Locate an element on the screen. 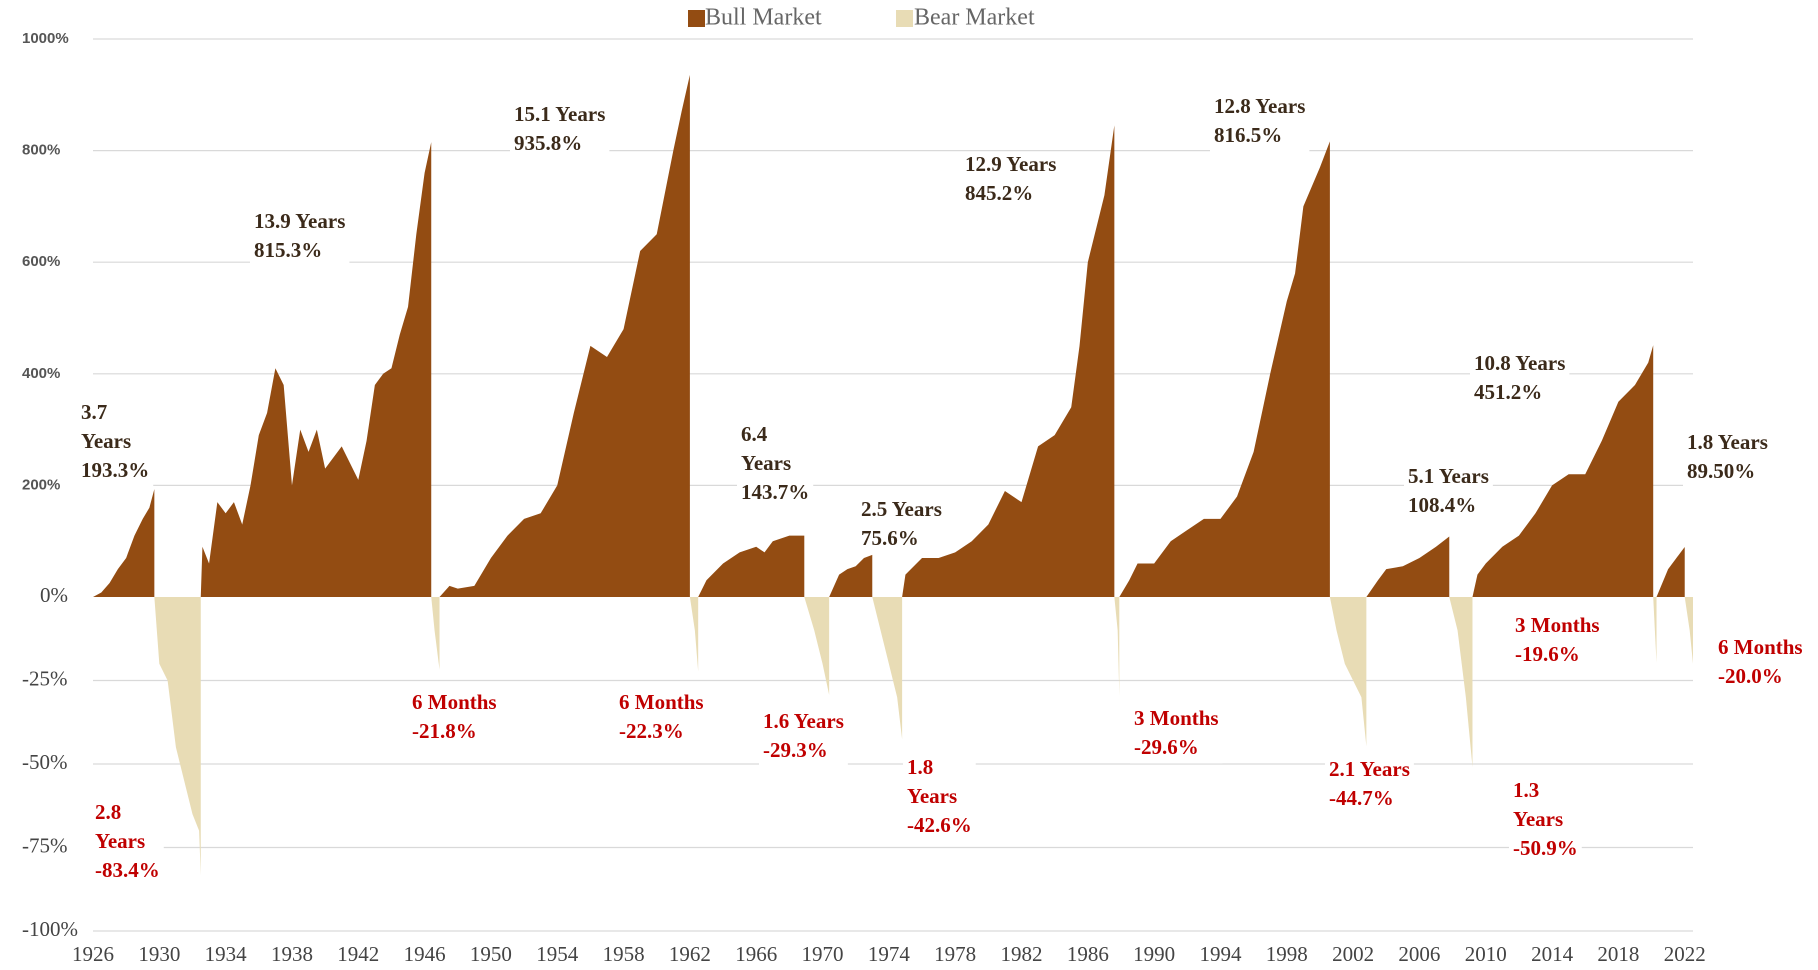 Image resolution: width=1818 pixels, height=970 pixels. annotation: 1.6 Years is located at coordinates (803, 721).